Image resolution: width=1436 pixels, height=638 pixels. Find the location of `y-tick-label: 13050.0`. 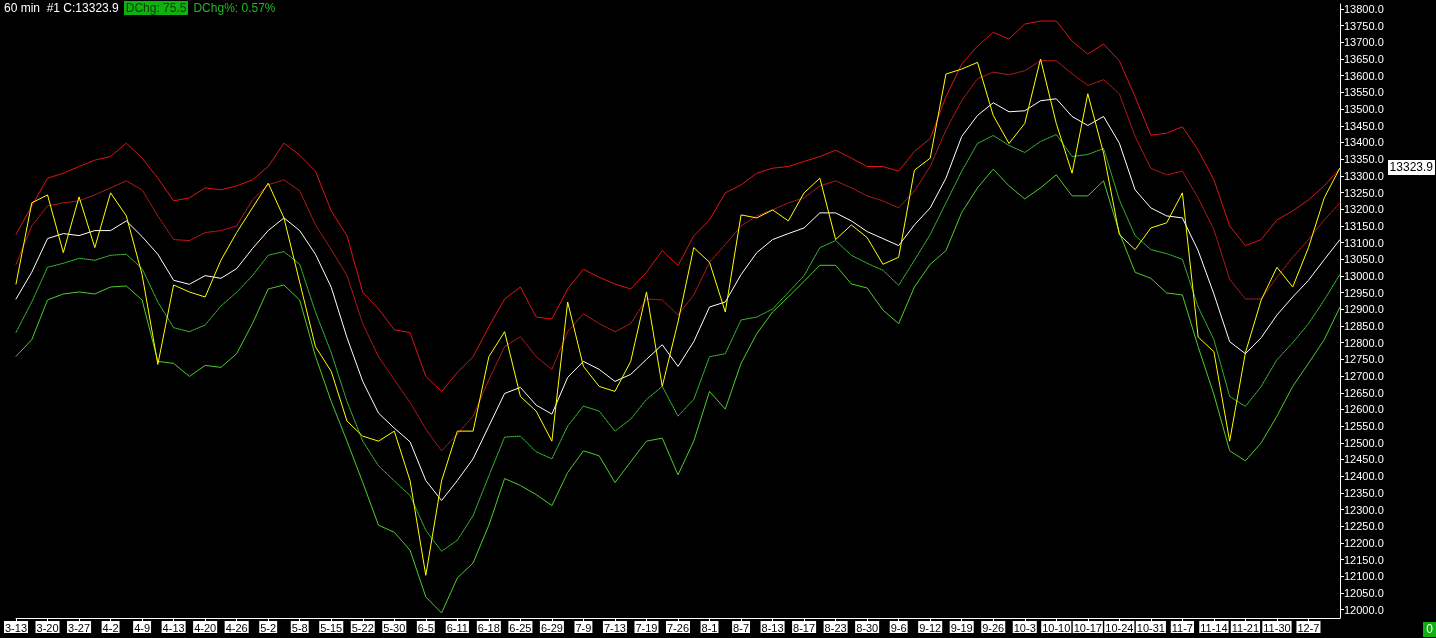

y-tick-label: 13050.0 is located at coordinates (1364, 259).